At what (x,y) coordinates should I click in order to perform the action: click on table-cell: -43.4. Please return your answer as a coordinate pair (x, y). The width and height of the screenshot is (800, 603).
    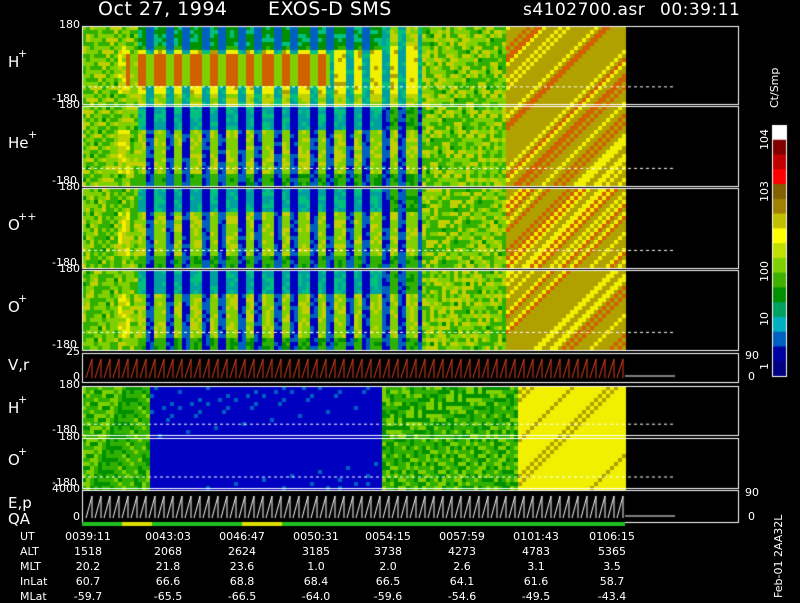
    Looking at the image, I should click on (612, 596).